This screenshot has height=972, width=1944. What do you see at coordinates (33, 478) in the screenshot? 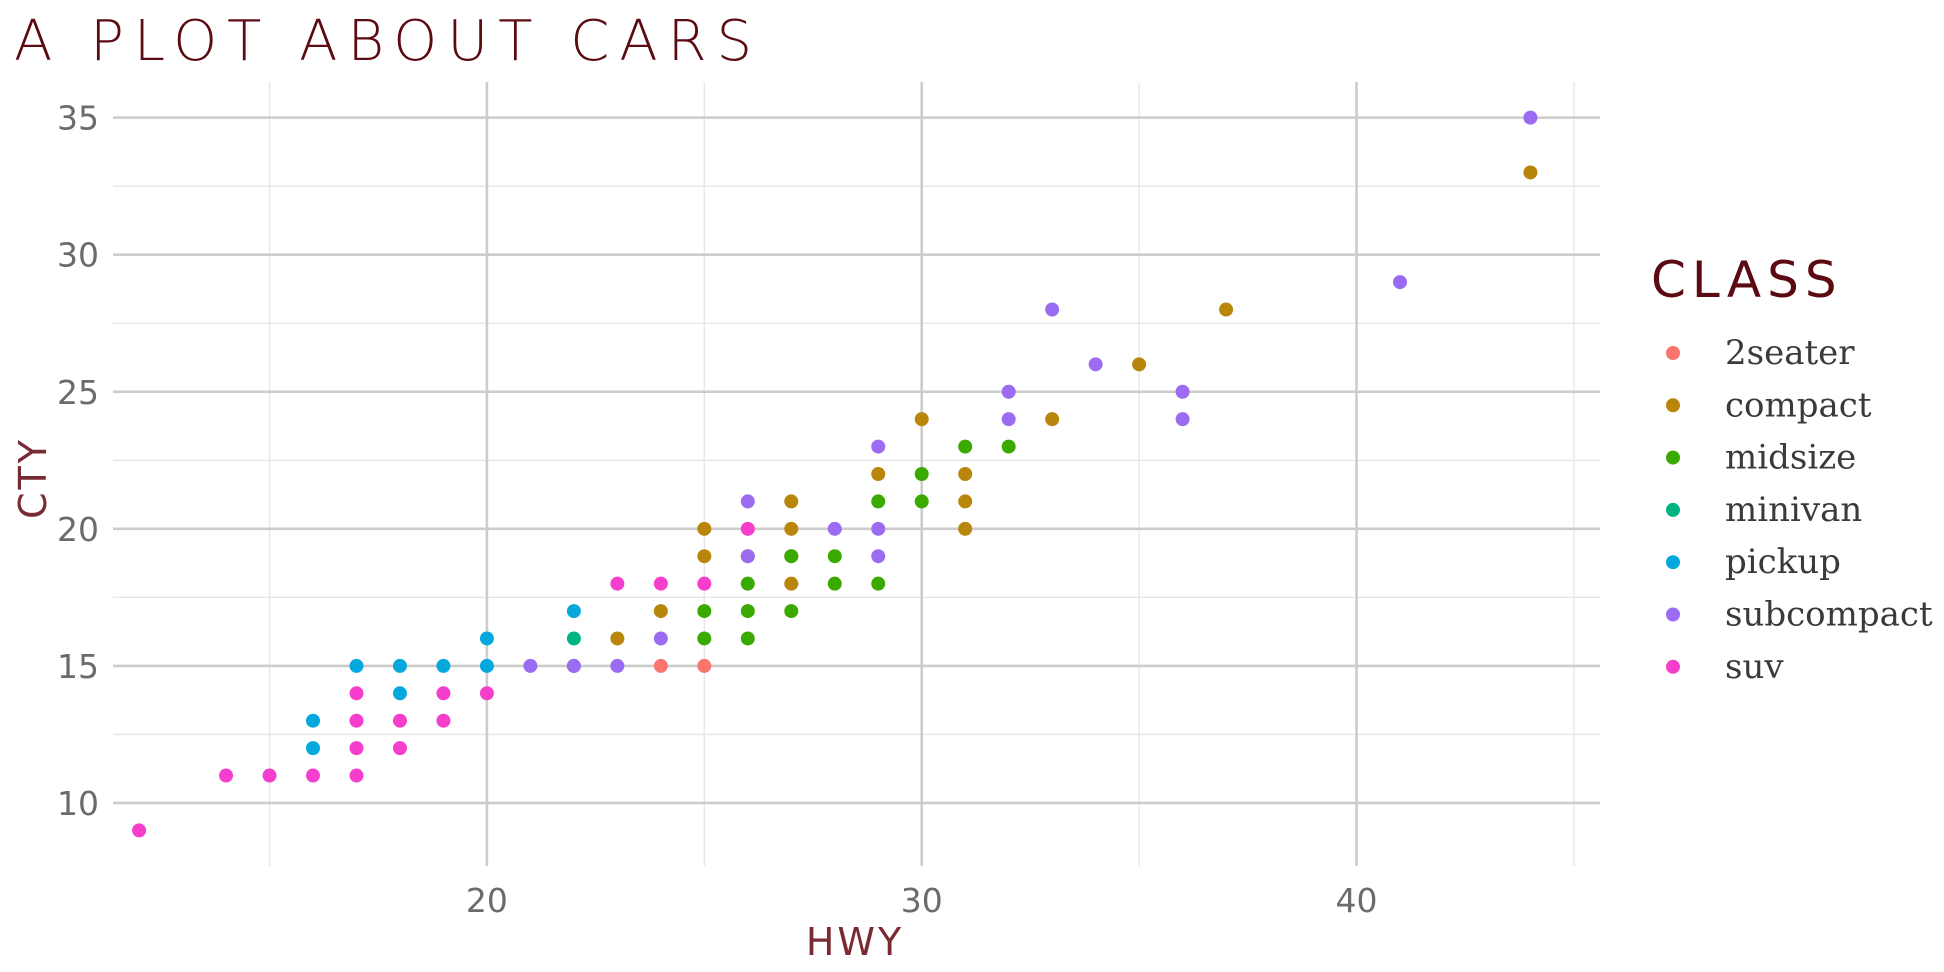
I see `y-axis-title: CTY` at bounding box center [33, 478].